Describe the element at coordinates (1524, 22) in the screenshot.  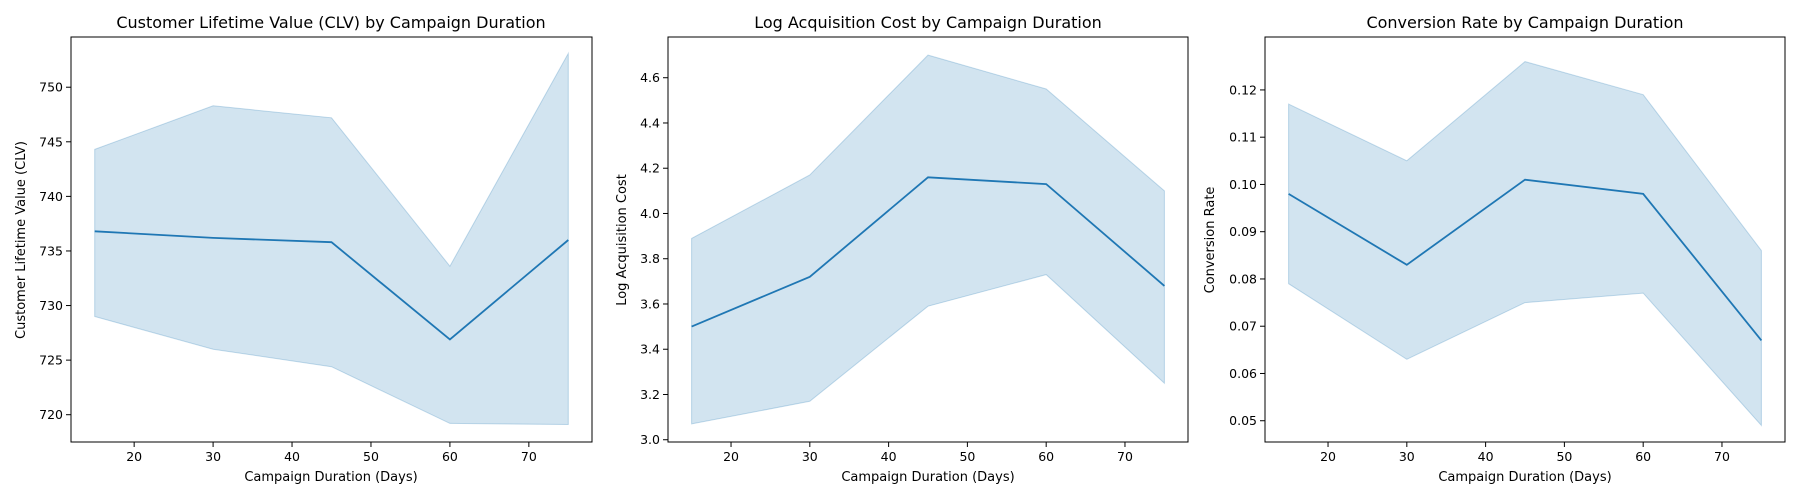
I see `chart-title: Conversion Rate by Campaign Duration` at that location.